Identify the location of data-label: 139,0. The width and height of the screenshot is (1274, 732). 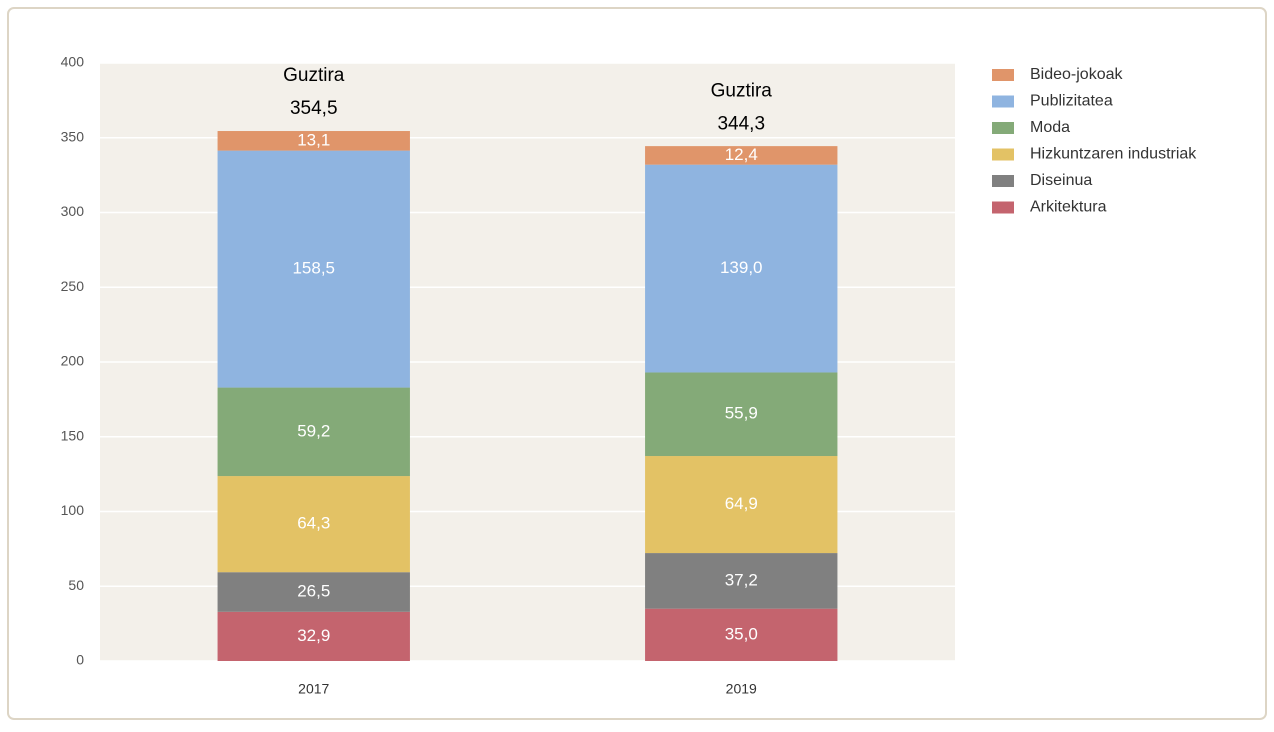
(741, 267).